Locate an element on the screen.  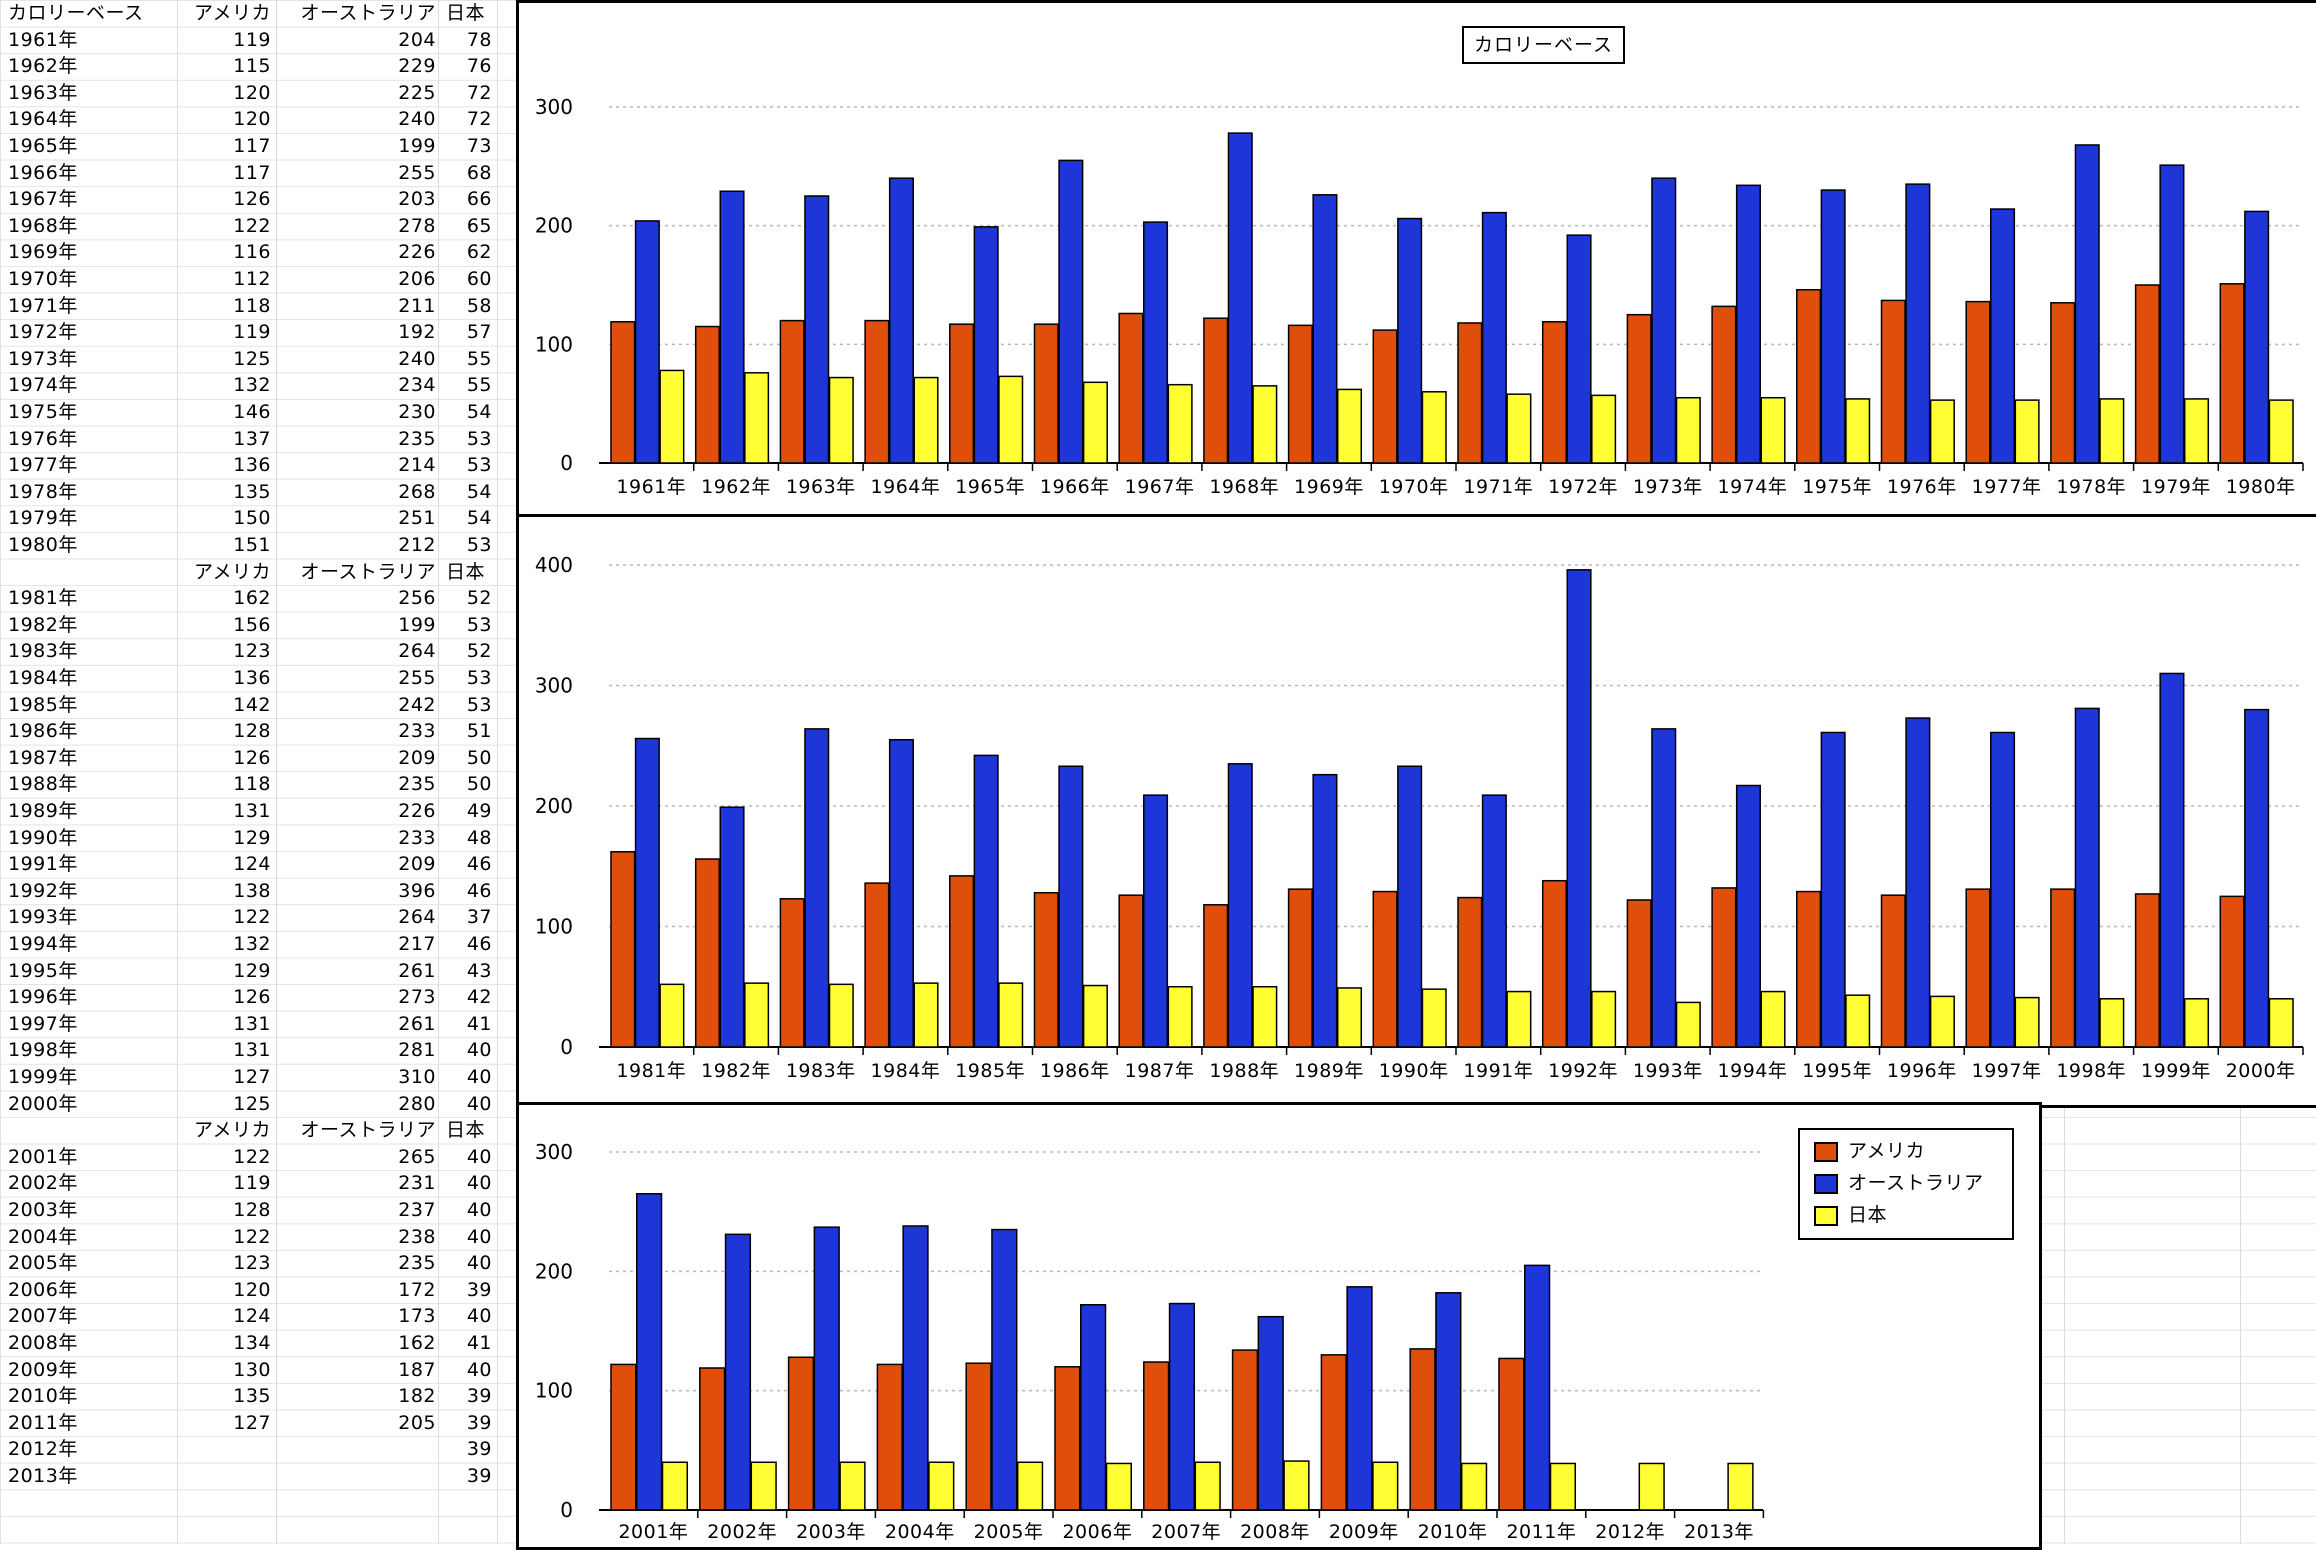
sheet-cell-label: 1982年 is located at coordinates (43, 624).